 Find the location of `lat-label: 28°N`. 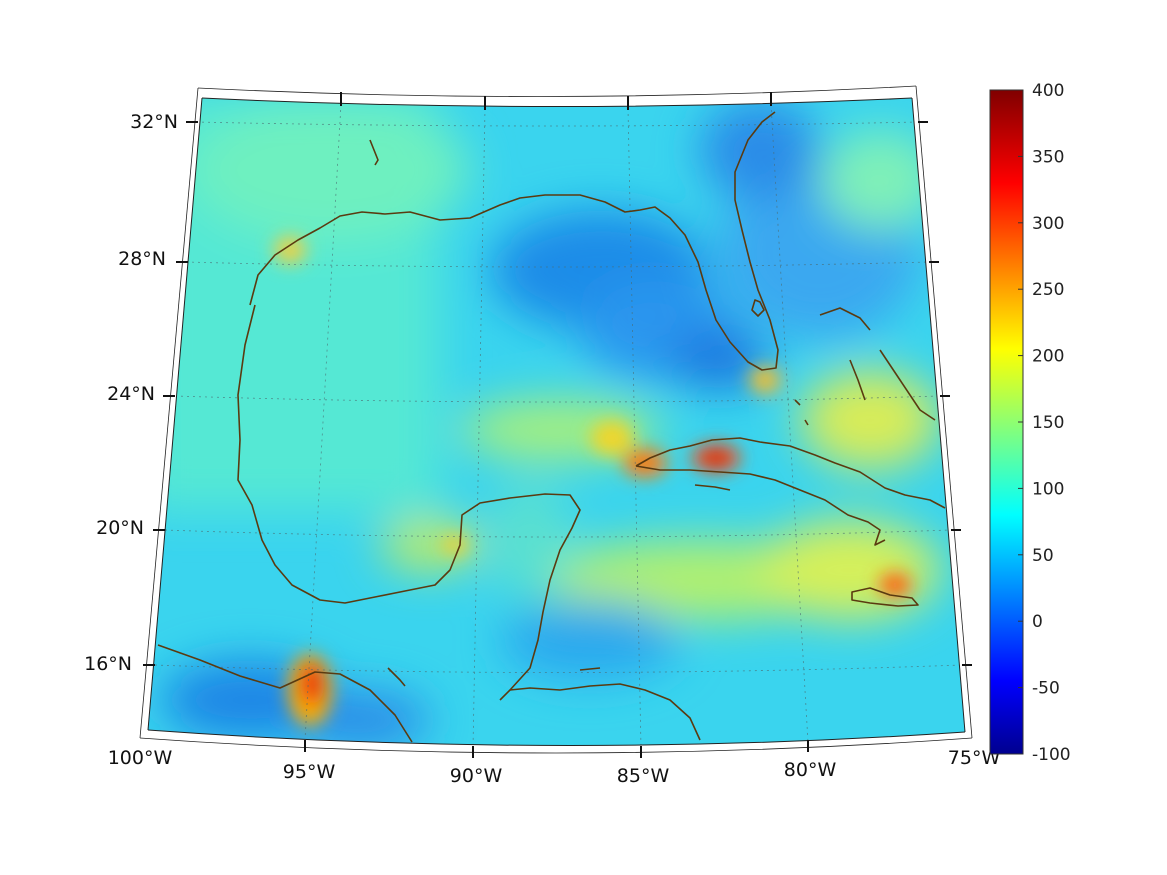

lat-label: 28°N is located at coordinates (142, 259).